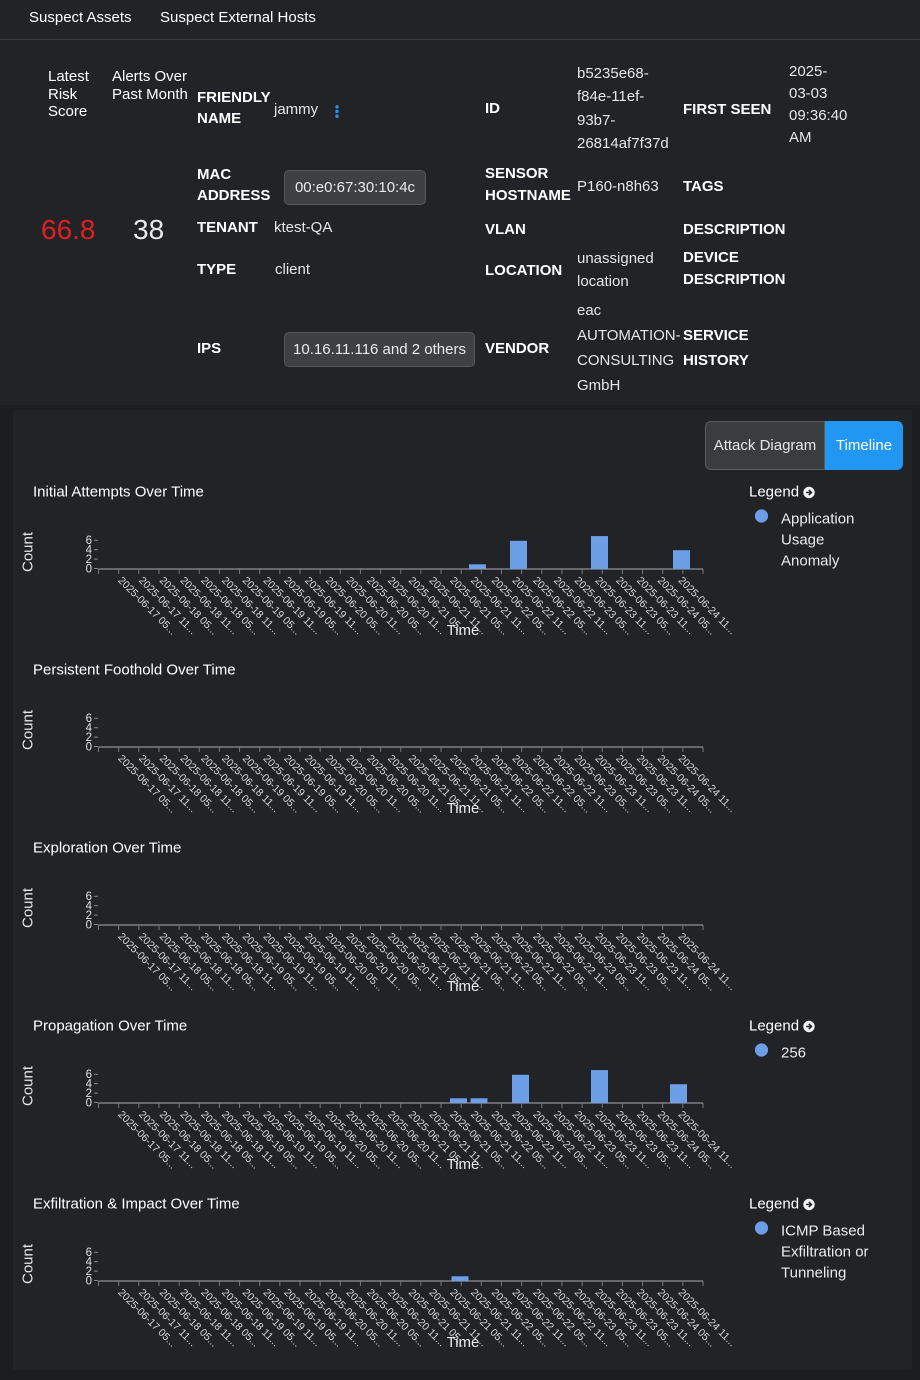  Describe the element at coordinates (813, 1273) in the screenshot. I see `svg-text: Tunneling` at that location.